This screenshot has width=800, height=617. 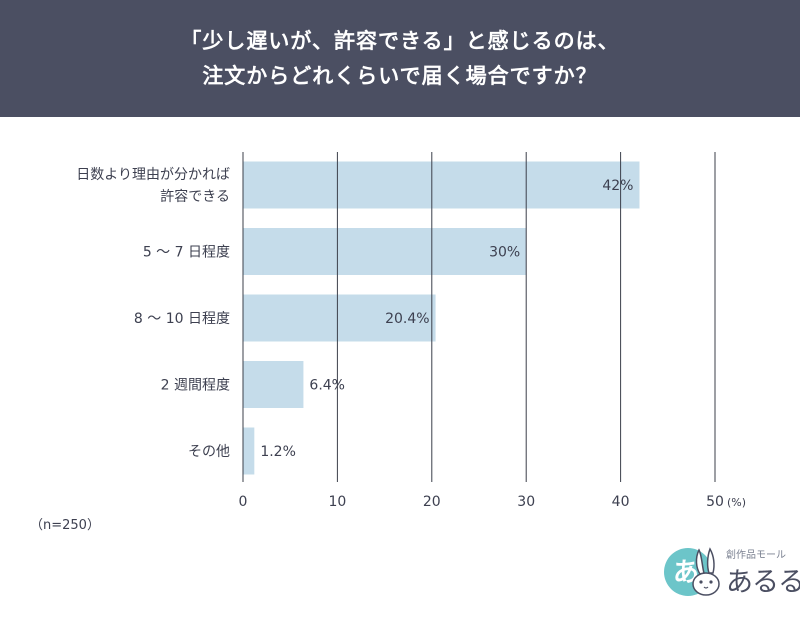 I want to click on x-tick-label-4: 40, so click(x=621, y=502).